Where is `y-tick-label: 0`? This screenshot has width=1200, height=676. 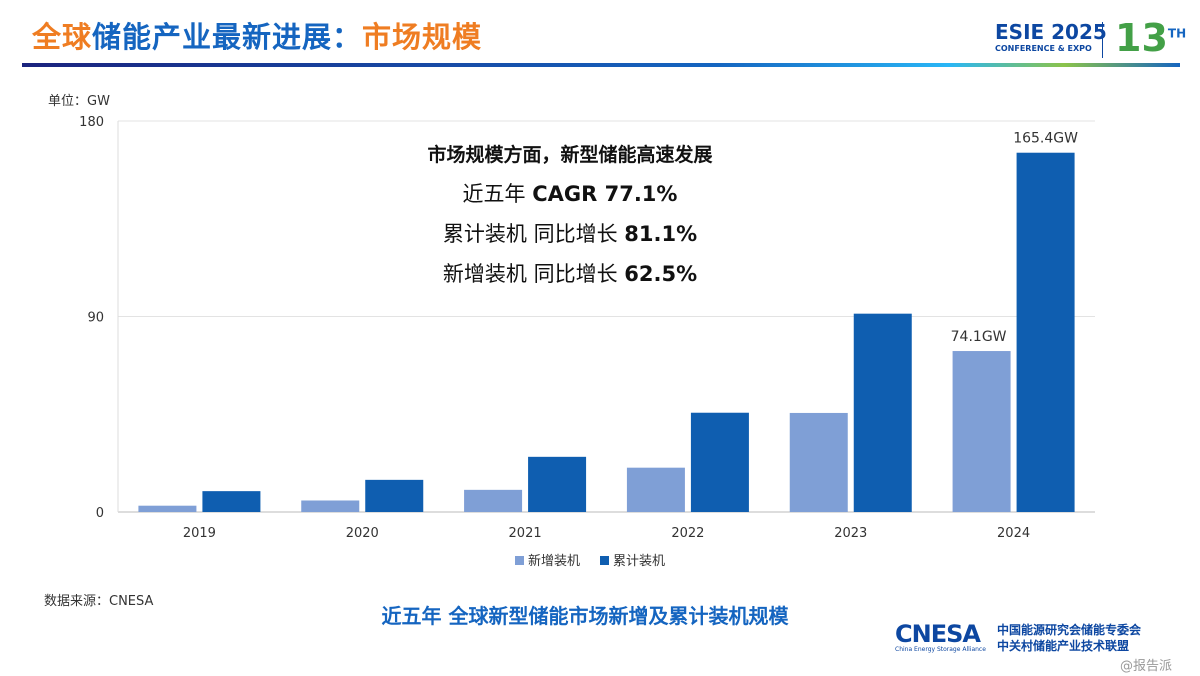
y-tick-label: 0 is located at coordinates (100, 513).